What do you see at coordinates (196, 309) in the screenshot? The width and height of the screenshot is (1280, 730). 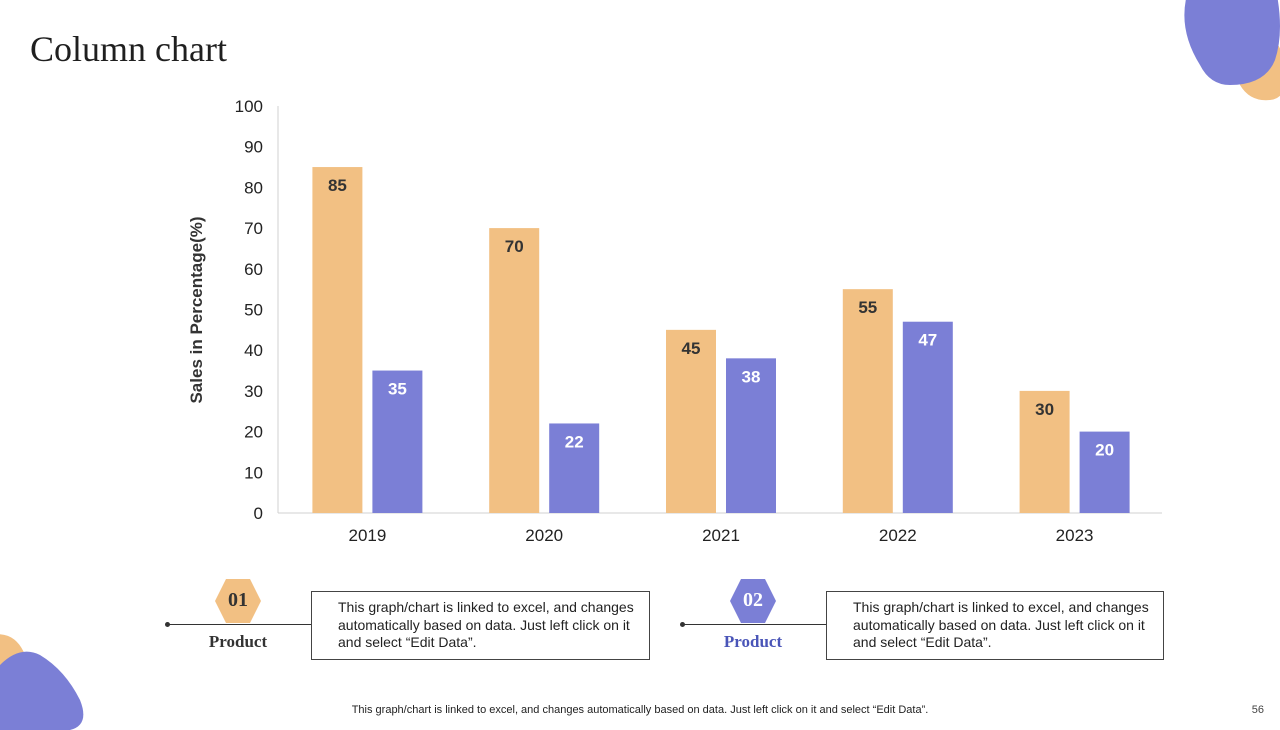 I see `y-axis-label: Sales in Percentage(%)` at bounding box center [196, 309].